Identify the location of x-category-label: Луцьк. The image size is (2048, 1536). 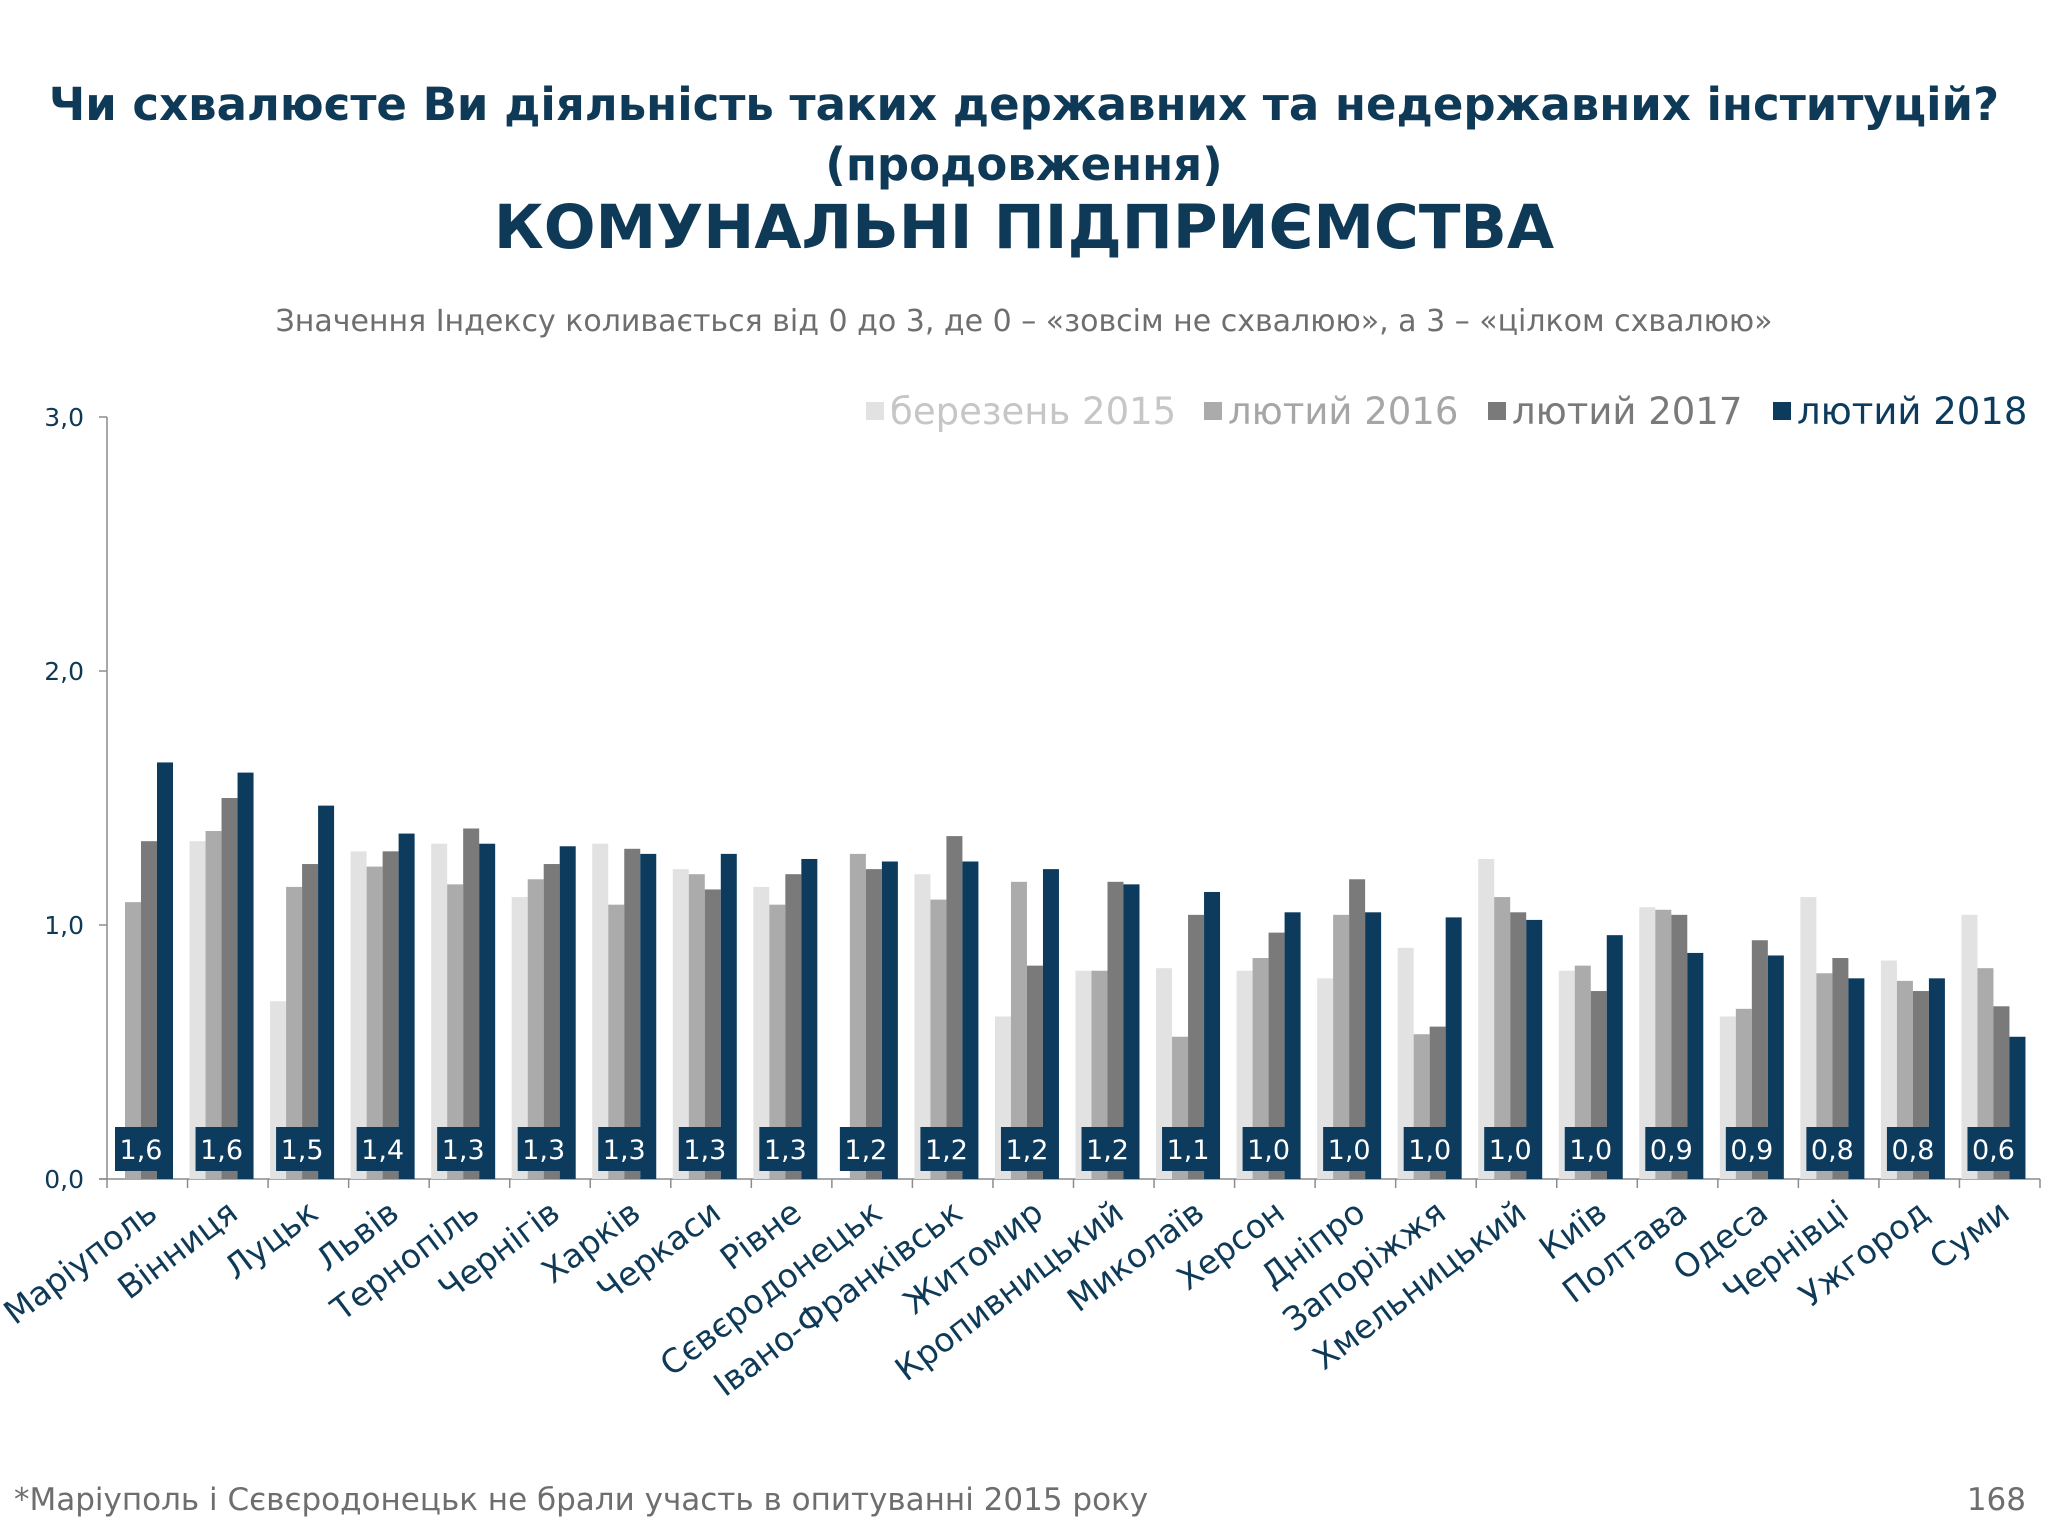
(271, 1239).